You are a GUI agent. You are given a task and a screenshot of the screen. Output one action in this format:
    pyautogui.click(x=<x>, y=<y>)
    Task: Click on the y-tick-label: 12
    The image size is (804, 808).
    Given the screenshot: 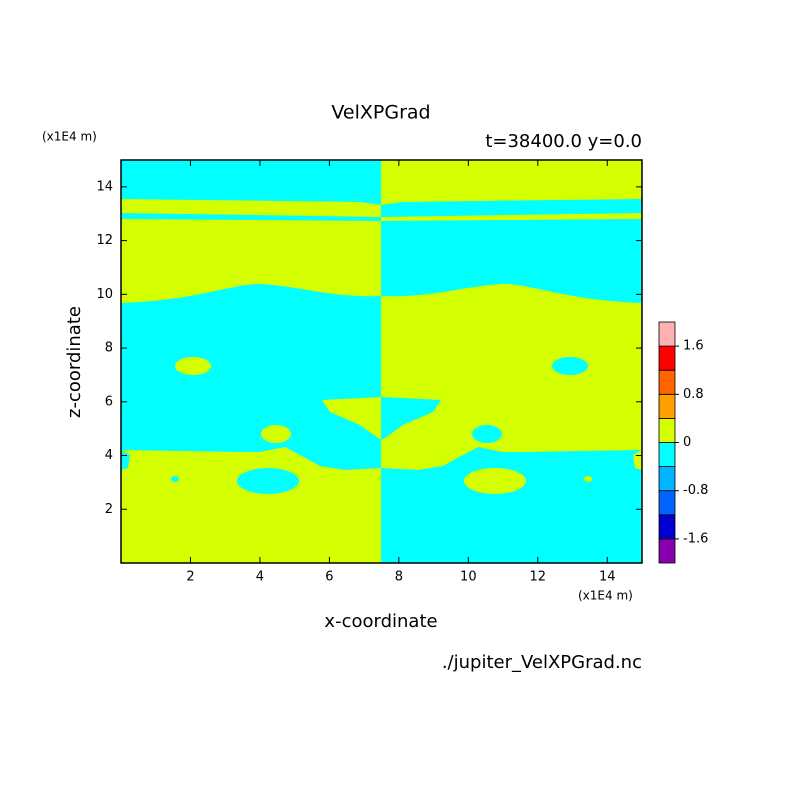 What is the action you would take?
    pyautogui.click(x=104, y=240)
    